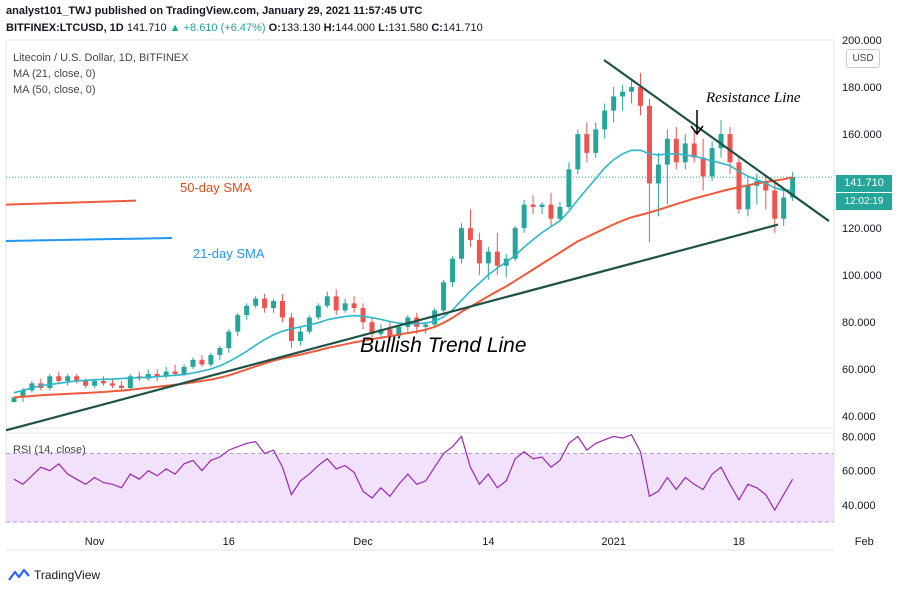 This screenshot has height=590, width=900. Describe the element at coordinates (859, 472) in the screenshot. I see `rsi-tick-label: 60.000` at that location.